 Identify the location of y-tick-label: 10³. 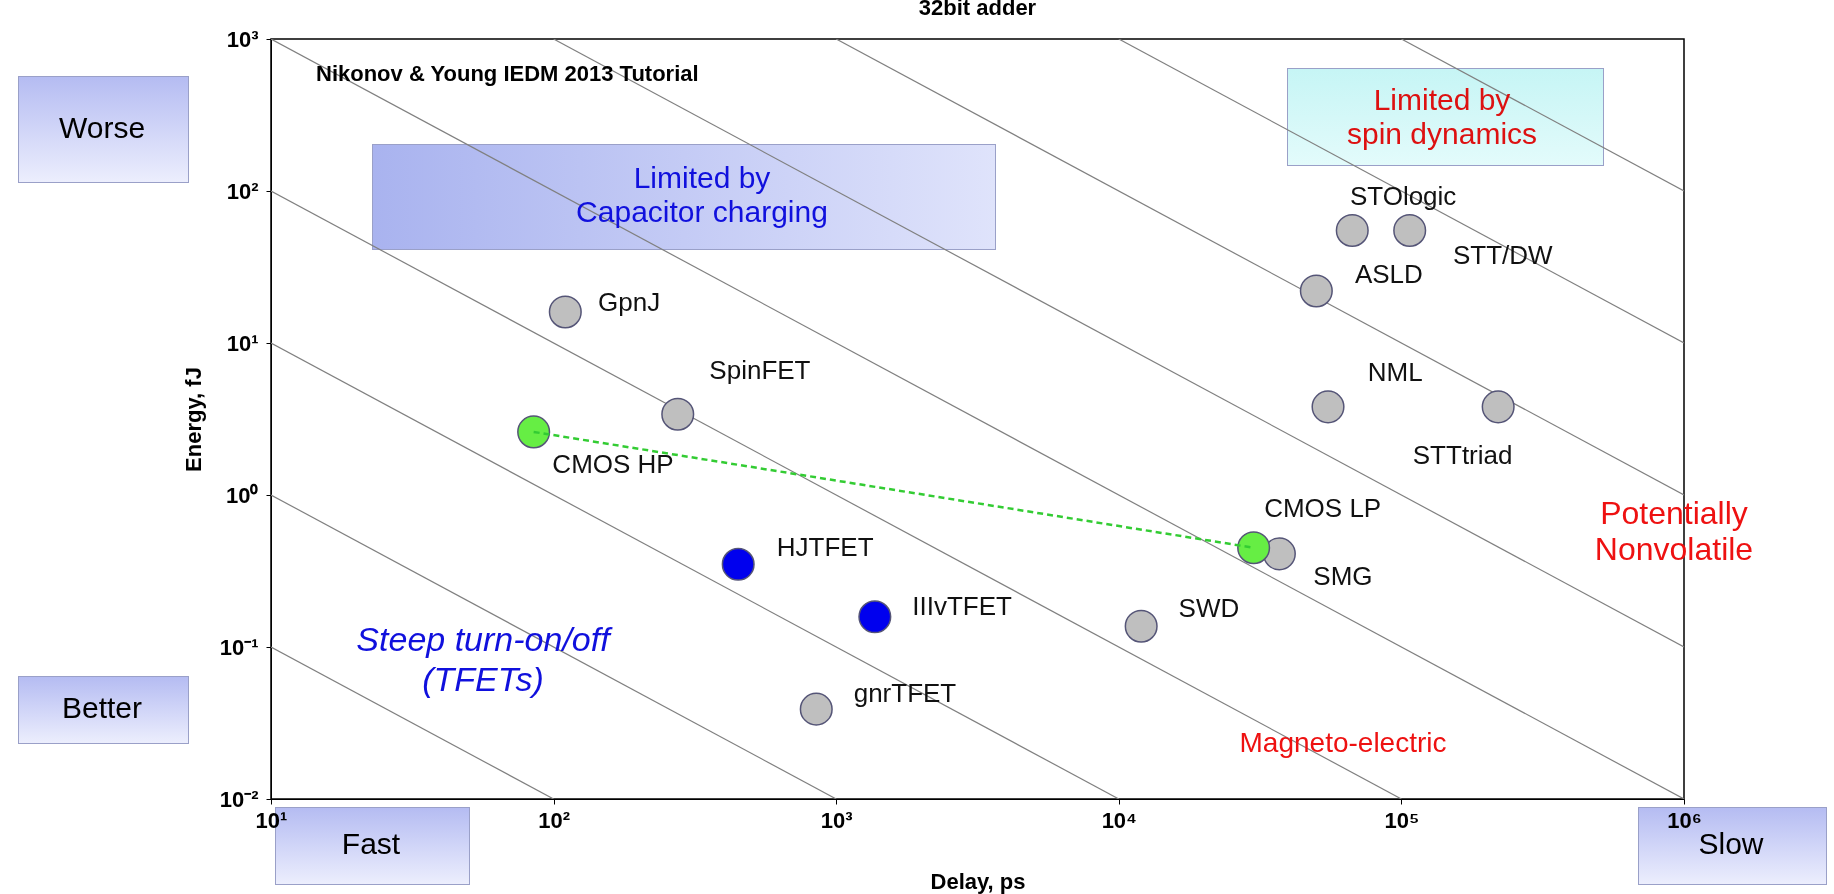
(242, 39).